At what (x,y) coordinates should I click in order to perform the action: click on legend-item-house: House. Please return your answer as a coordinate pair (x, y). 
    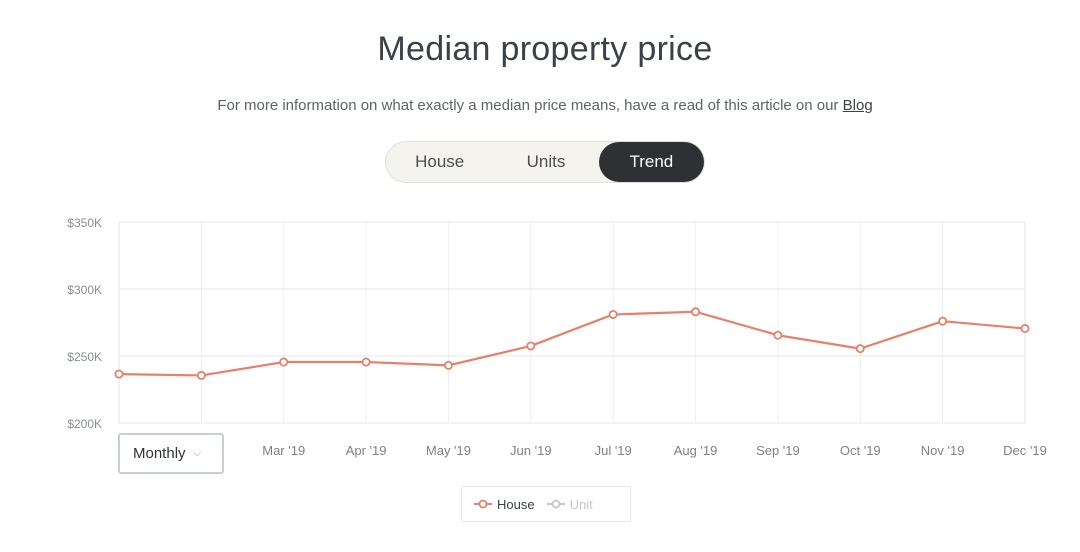
    Looking at the image, I should click on (504, 504).